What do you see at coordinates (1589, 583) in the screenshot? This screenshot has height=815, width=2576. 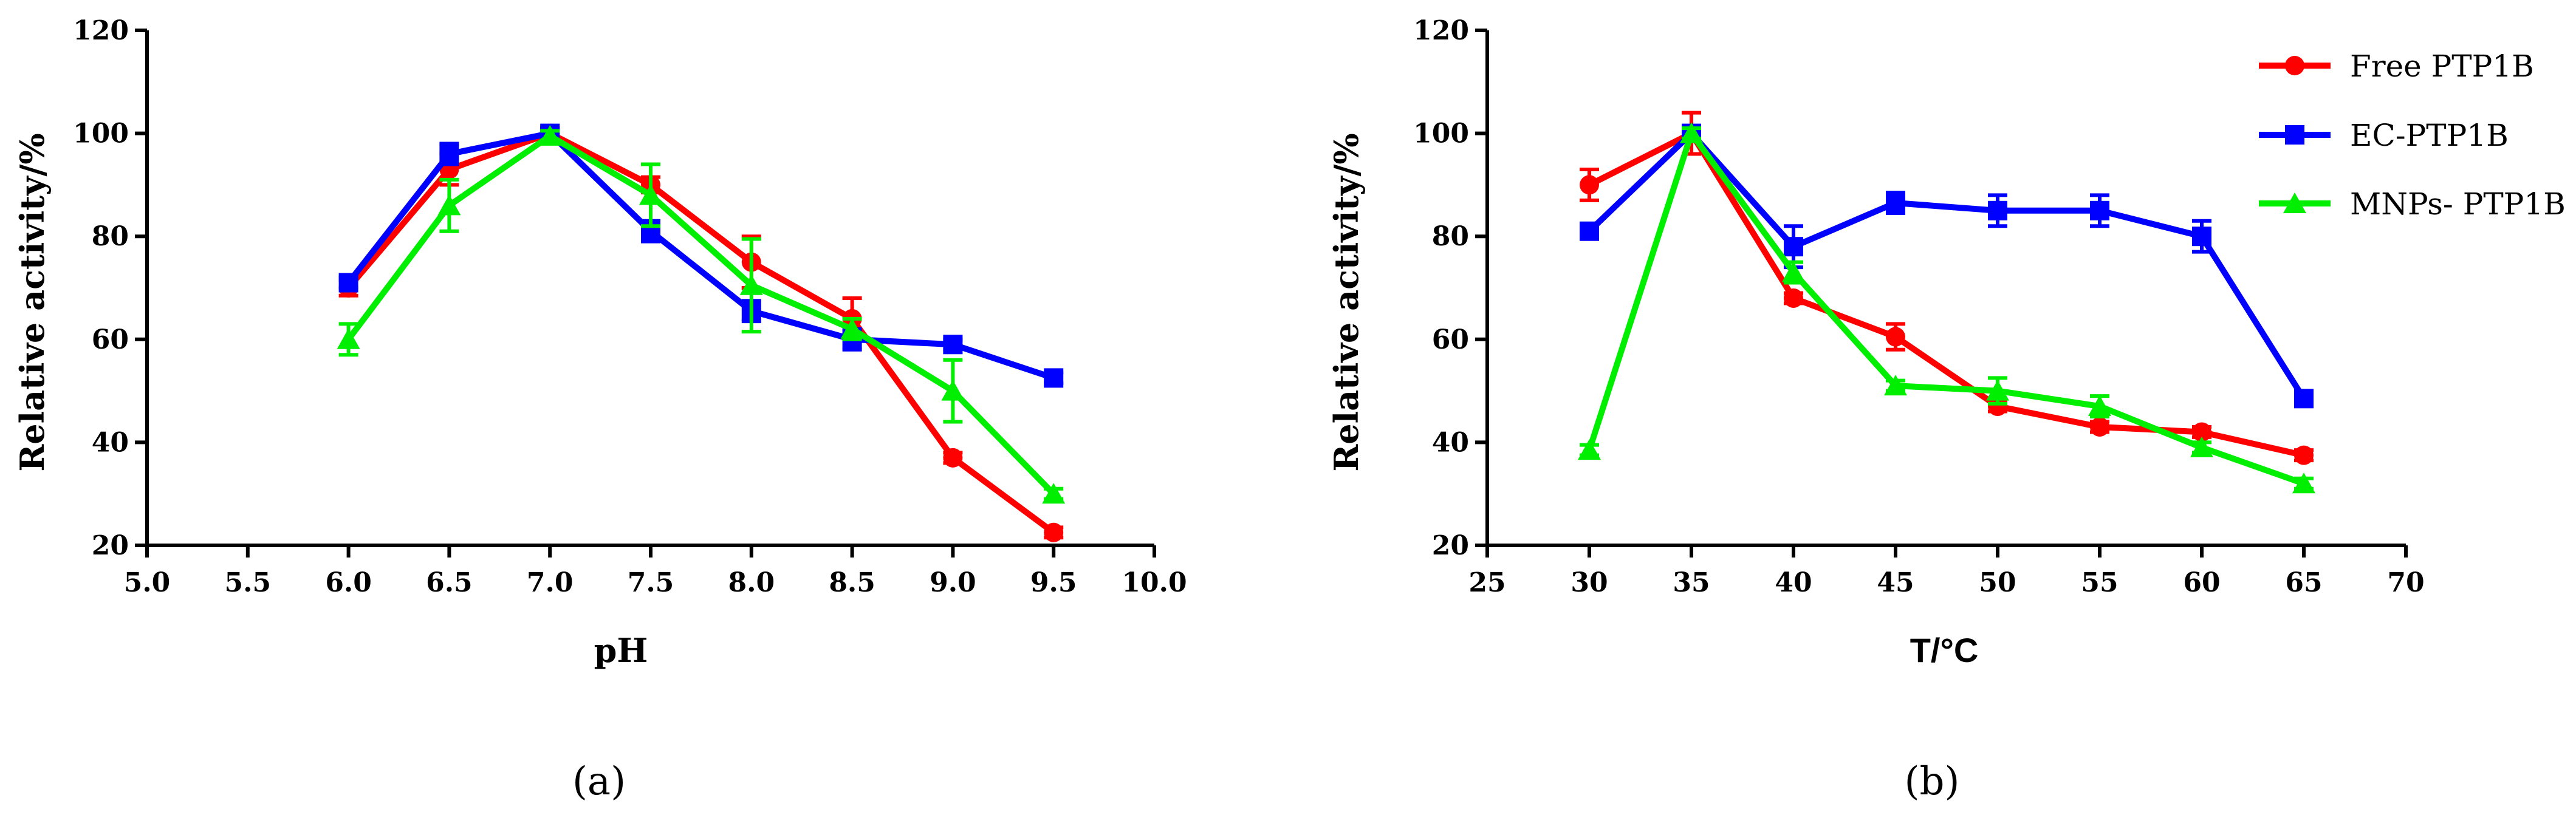 I see `x-tick-label: 30` at bounding box center [1589, 583].